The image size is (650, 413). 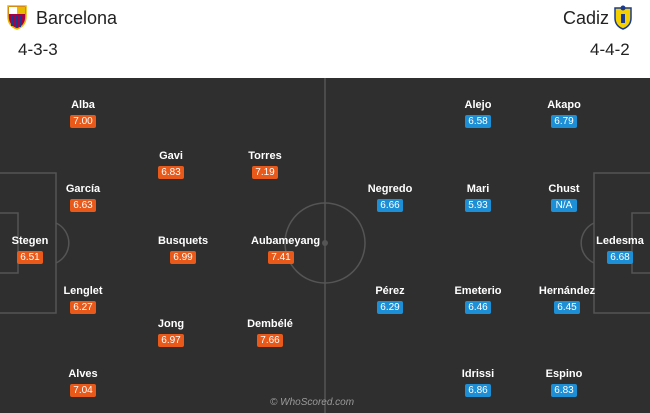 I want to click on player-rating: 6.99, so click(x=183, y=257).